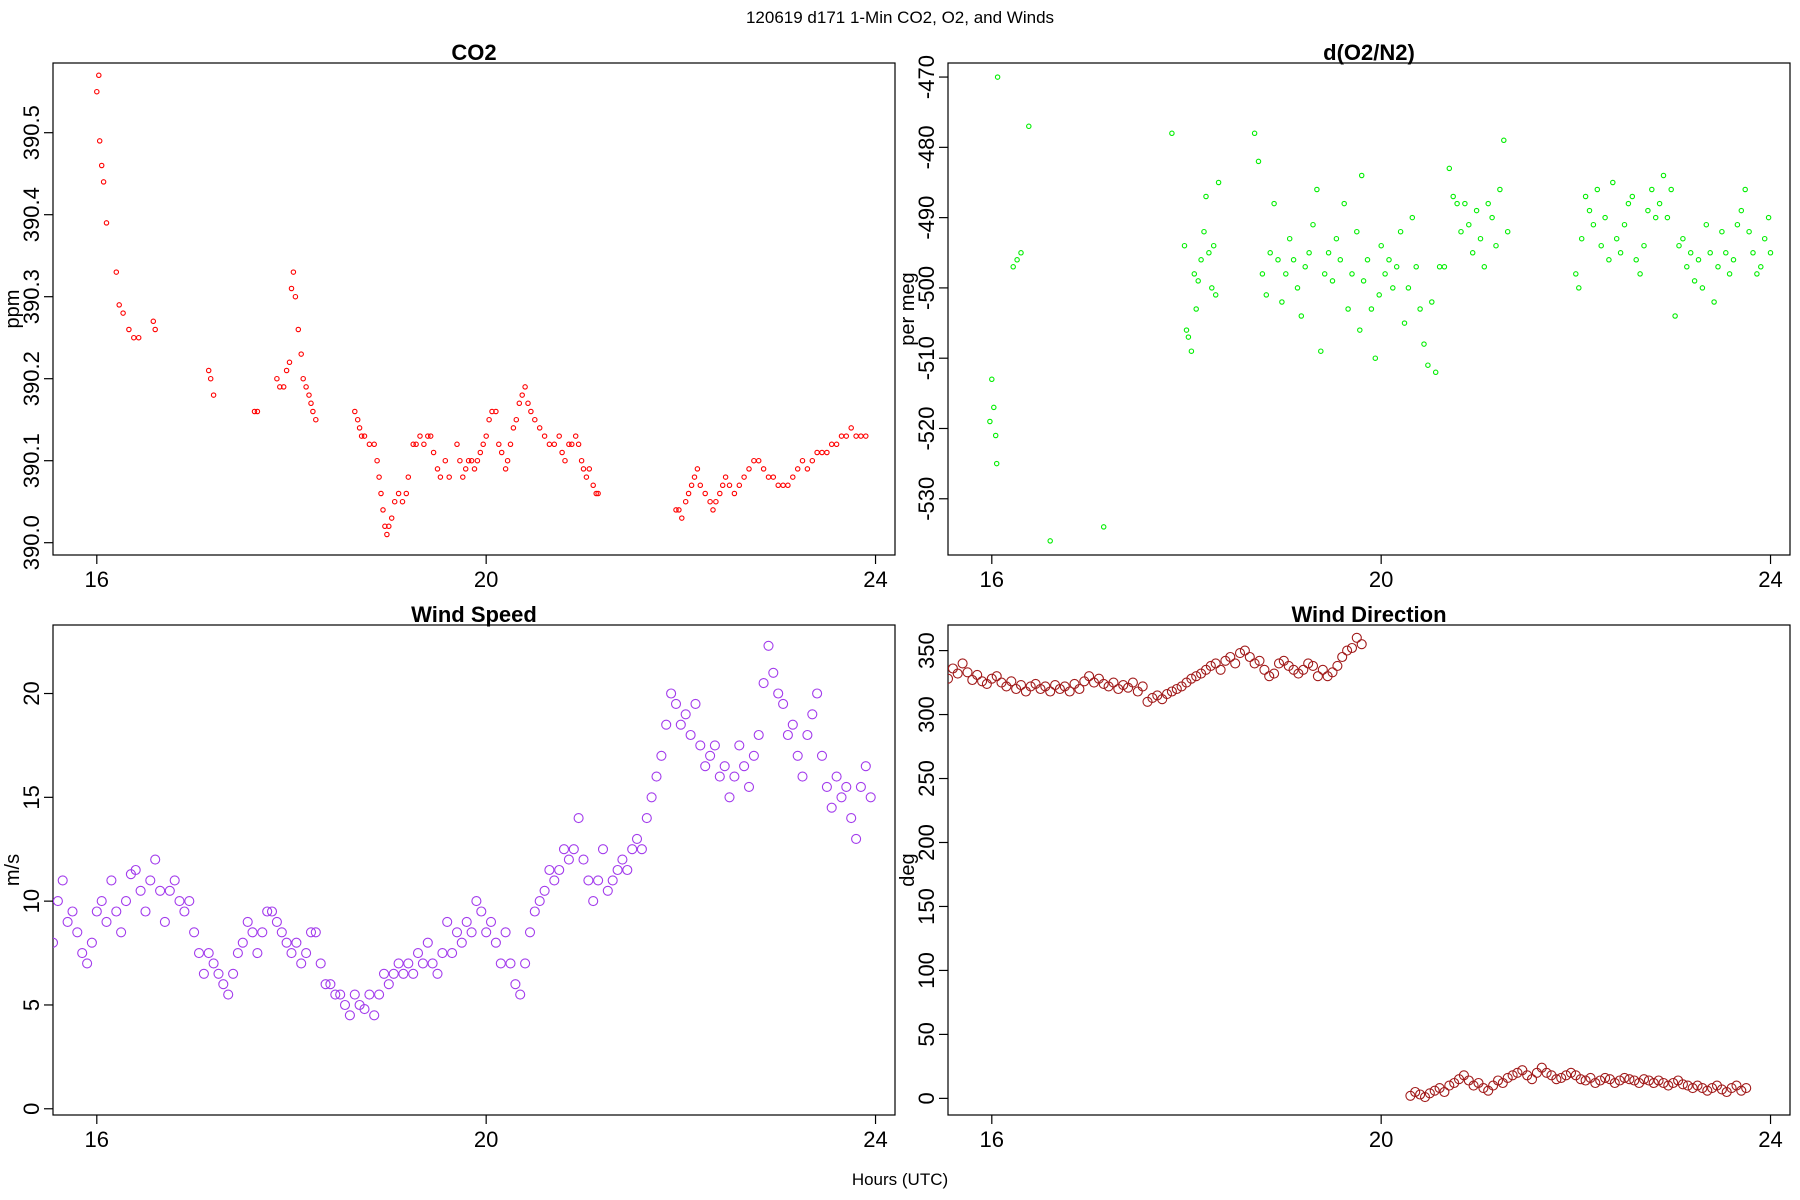  I want to click on o2-y-tick-label: -490, so click(926, 218).